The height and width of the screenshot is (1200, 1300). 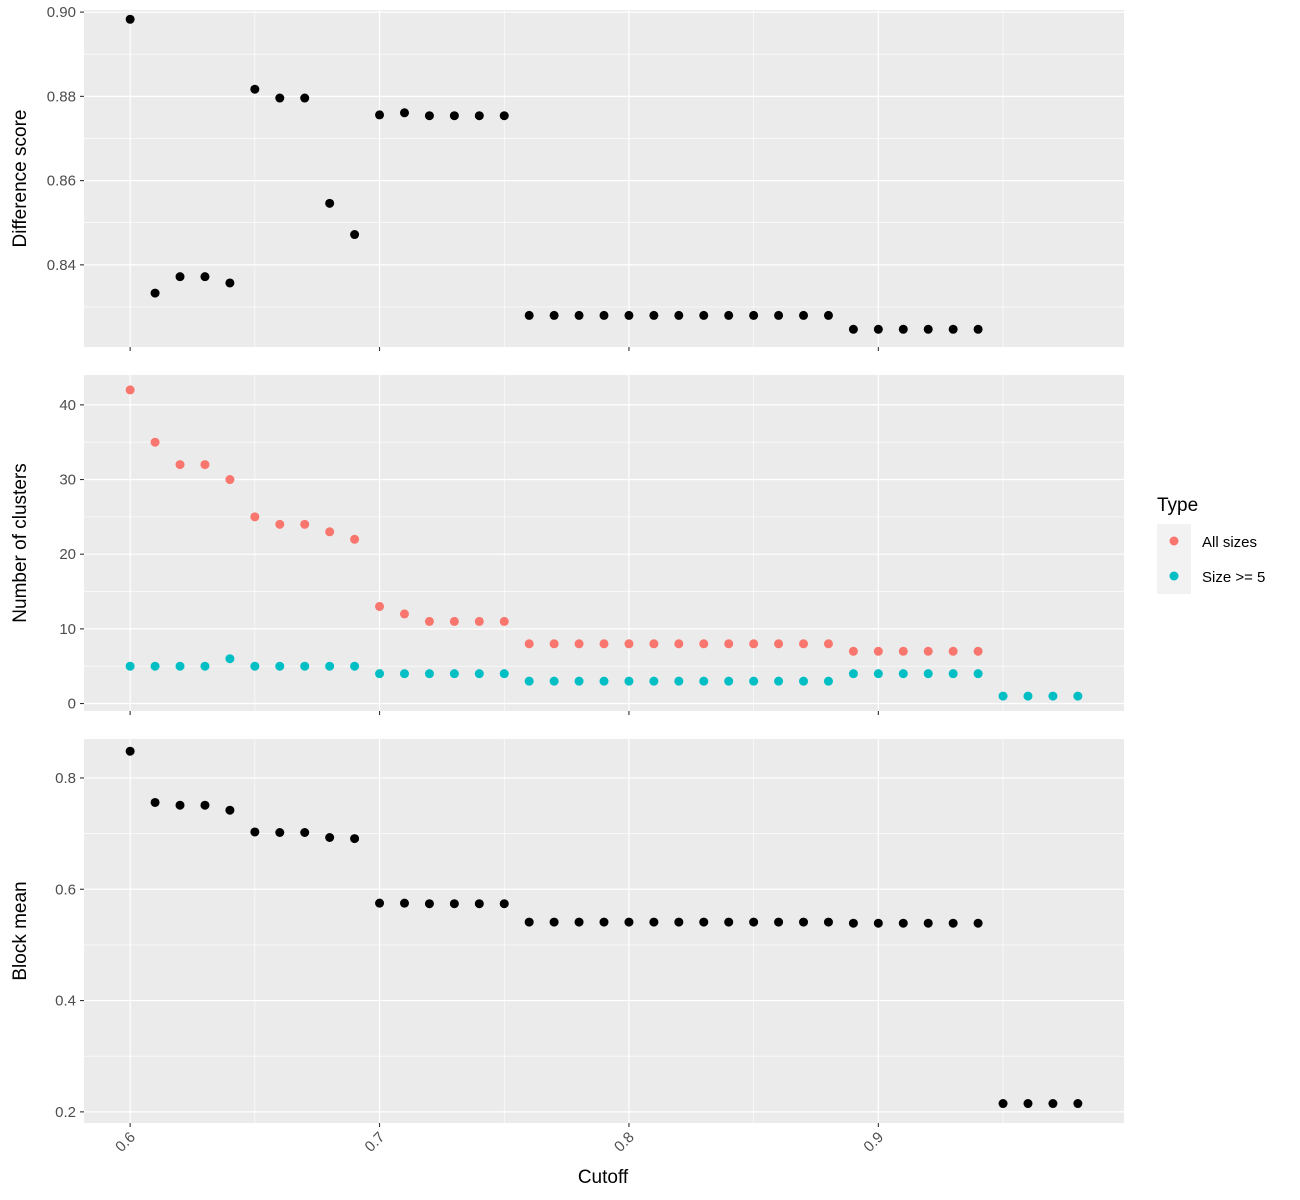 I want to click on y-tick-label: 0.88, so click(x=61, y=96).